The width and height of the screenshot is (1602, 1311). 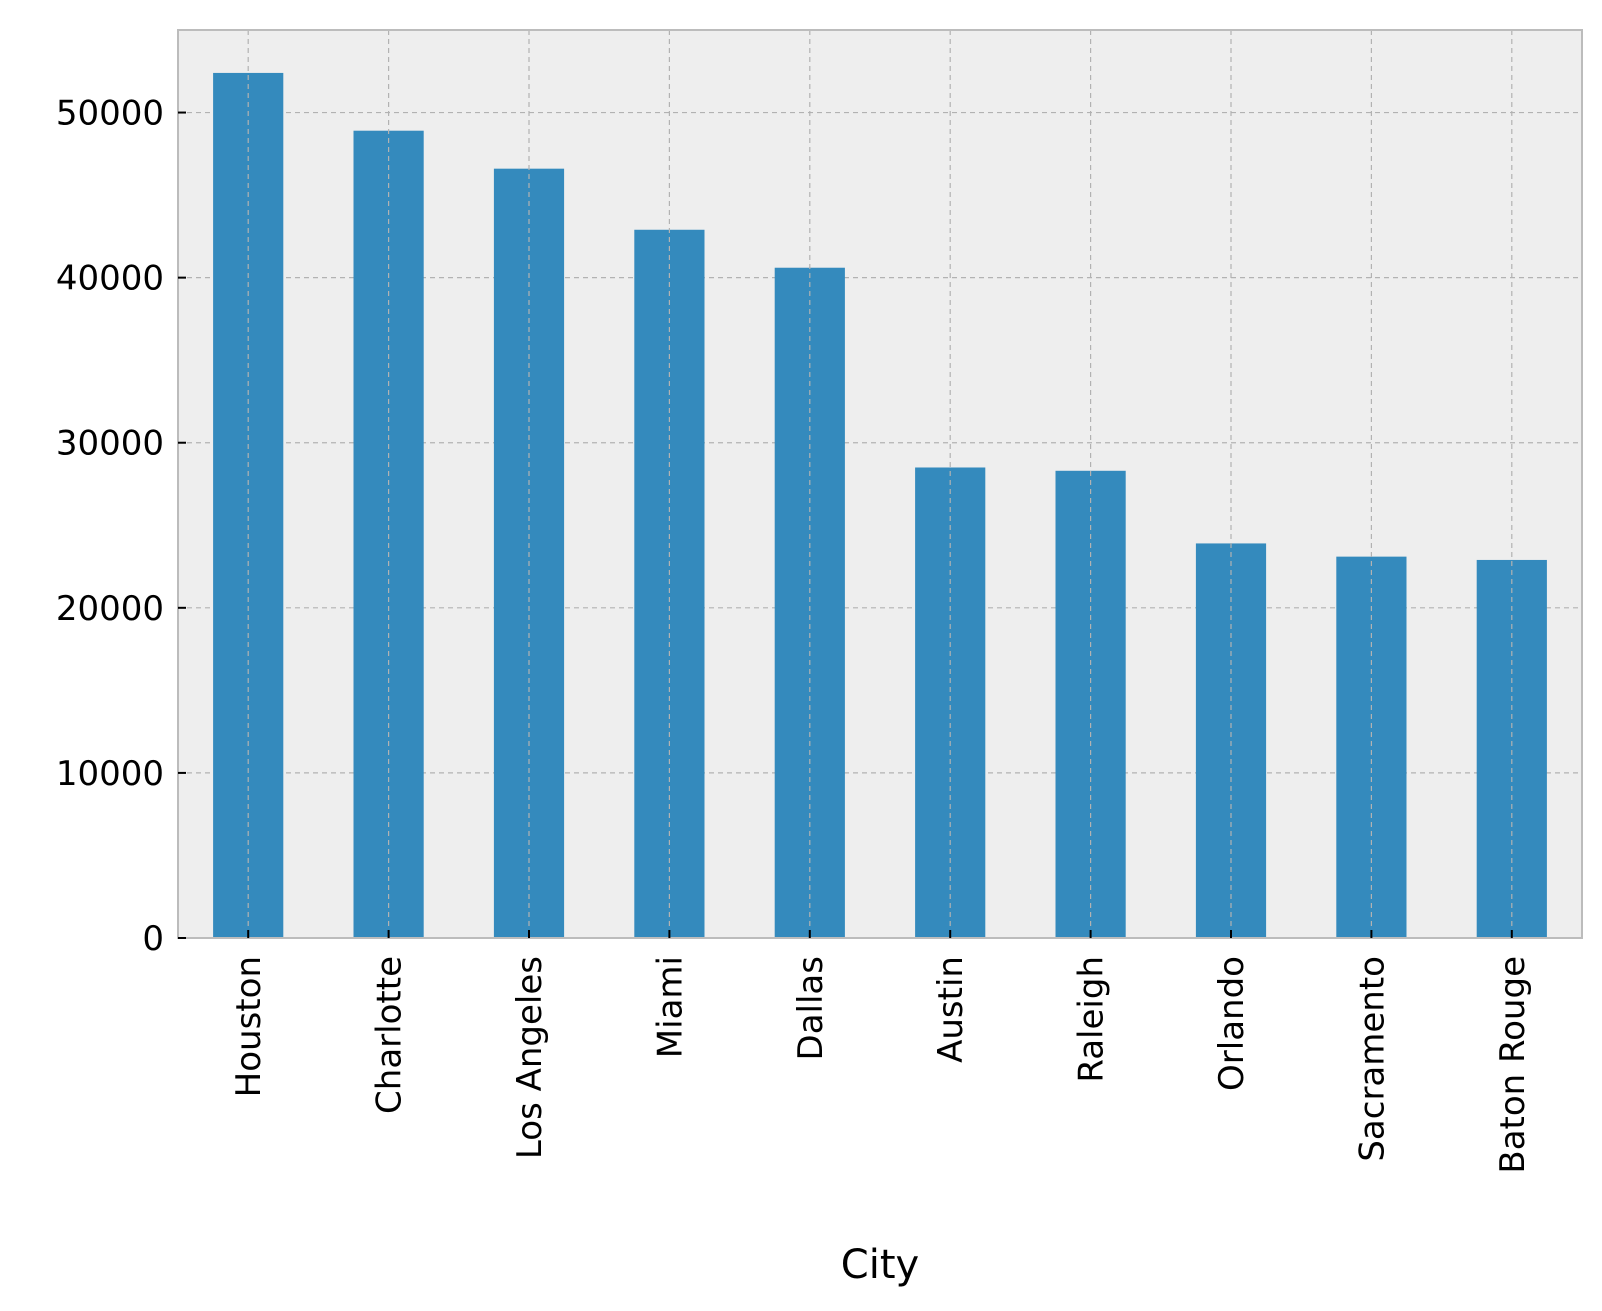 I want to click on bar-sacramento, so click(x=1371, y=747).